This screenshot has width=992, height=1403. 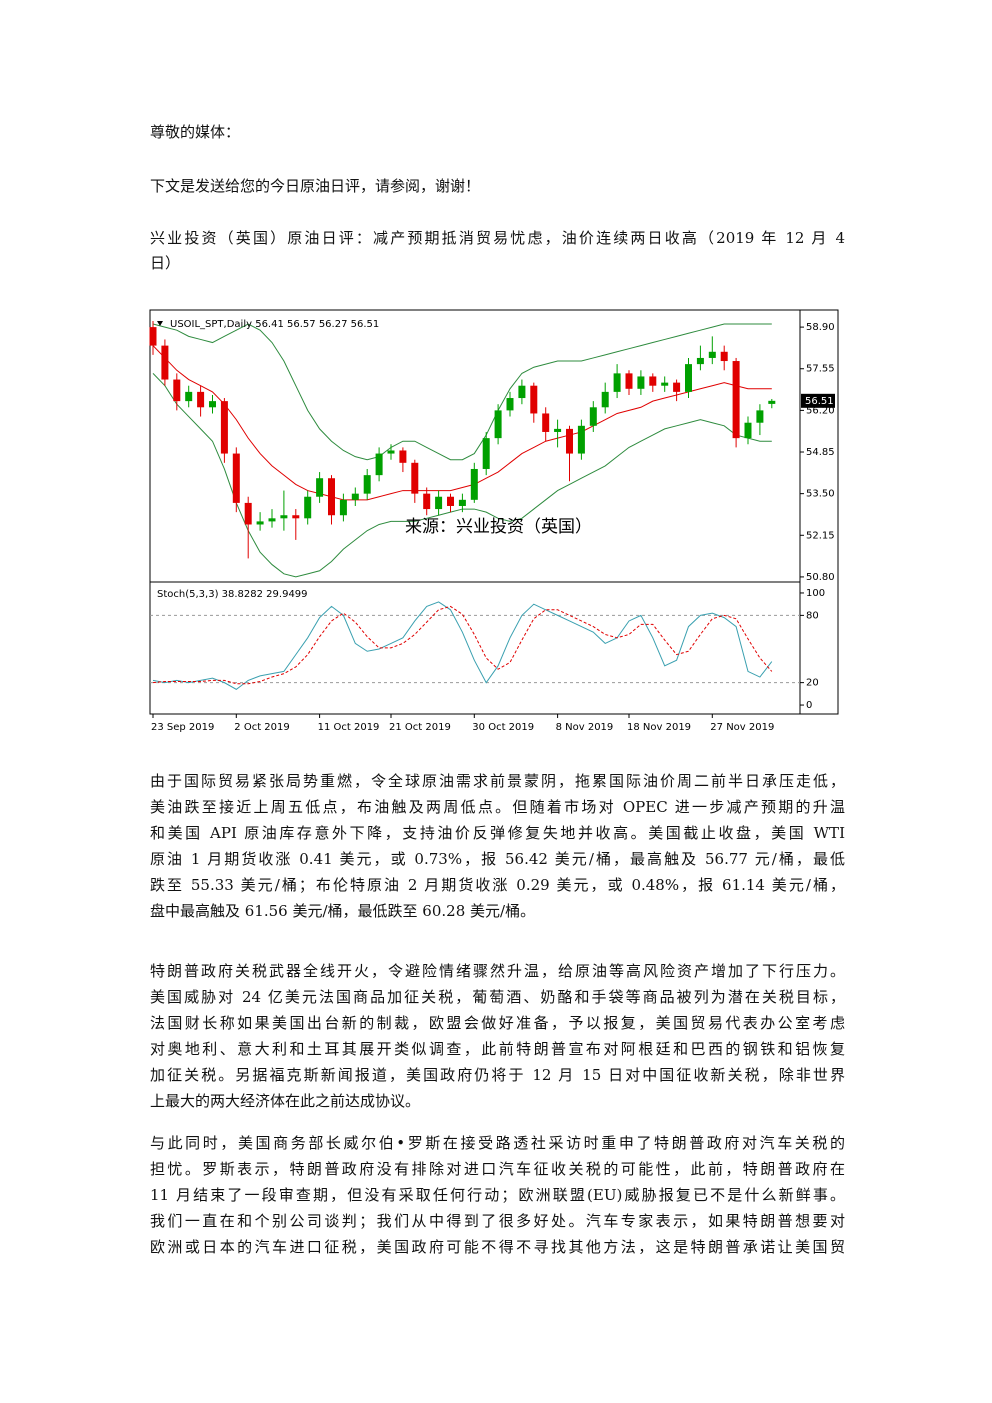 What do you see at coordinates (420, 727) in the screenshot?
I see `x-tick-label: 21 Oct 2019` at bounding box center [420, 727].